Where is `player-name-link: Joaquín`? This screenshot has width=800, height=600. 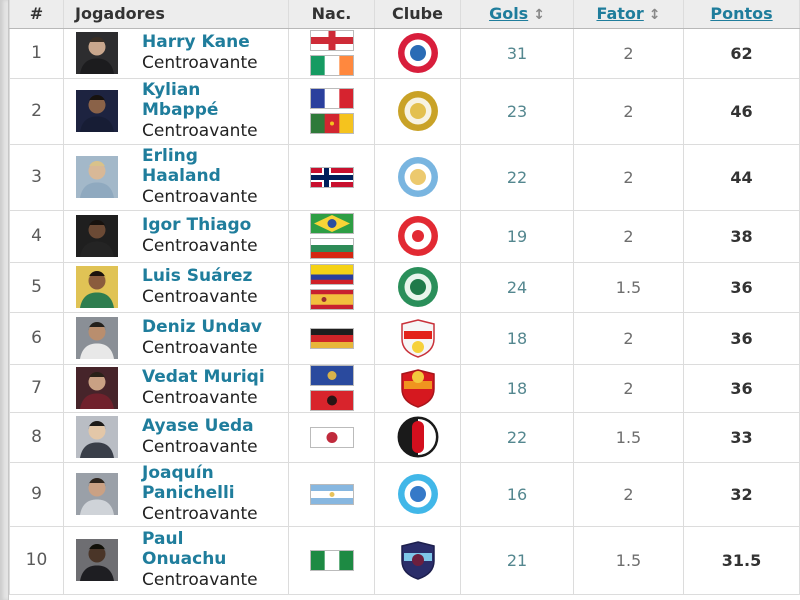
player-name-link: Joaquín is located at coordinates (178, 472).